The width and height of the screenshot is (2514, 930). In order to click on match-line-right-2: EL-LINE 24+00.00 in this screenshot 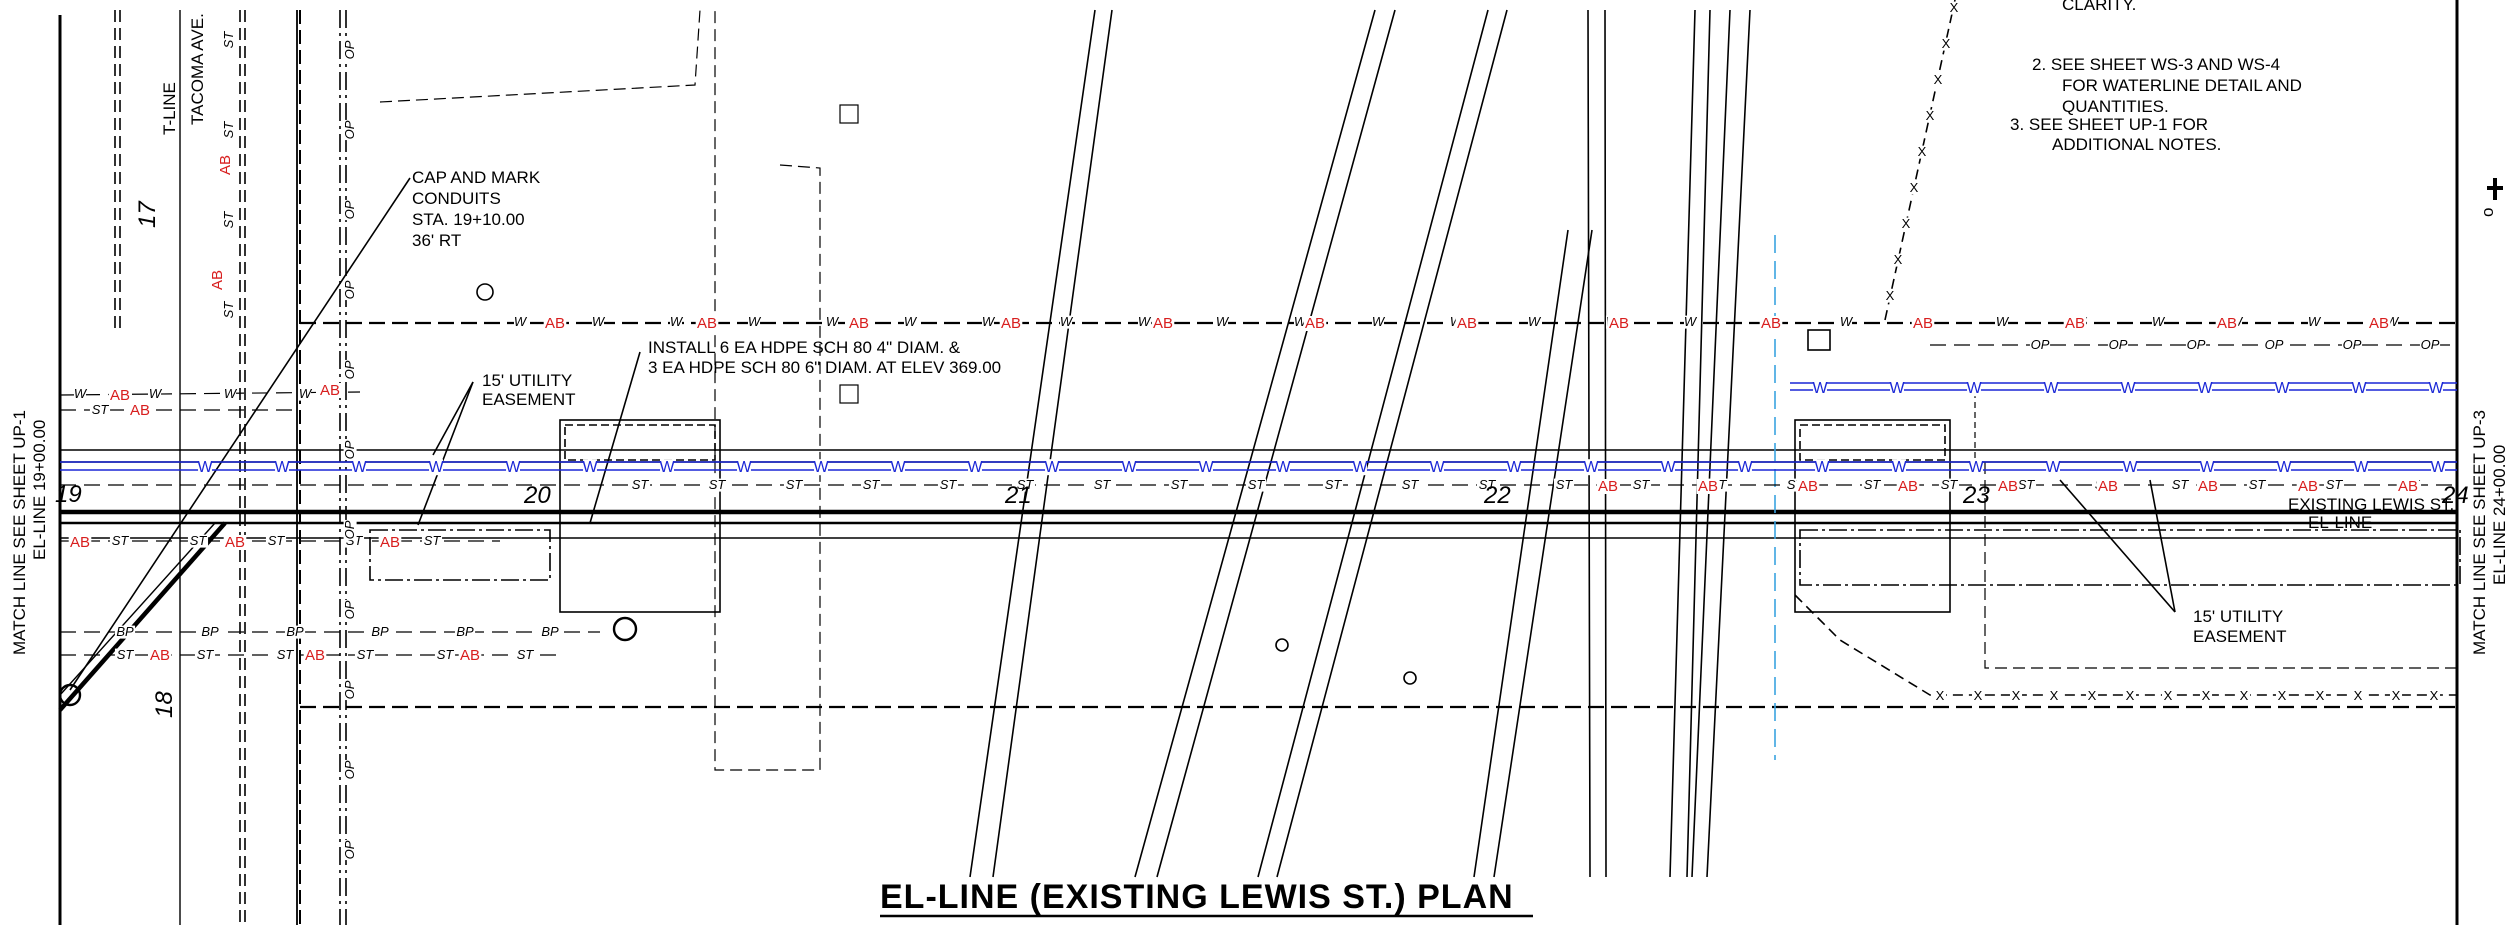, I will do `click(2499, 515)`.